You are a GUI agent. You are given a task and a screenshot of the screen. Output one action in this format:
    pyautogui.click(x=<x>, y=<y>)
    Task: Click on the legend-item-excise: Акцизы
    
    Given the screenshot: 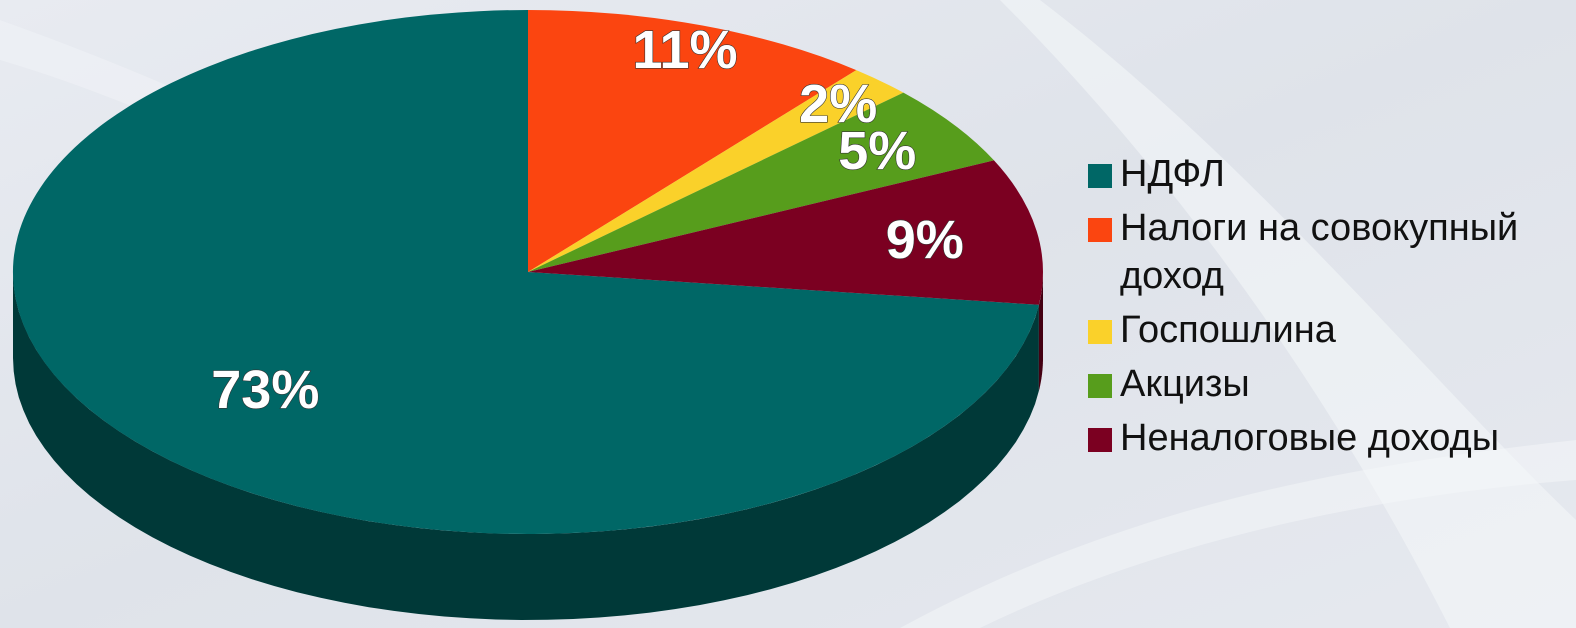 What is the action you would take?
    pyautogui.click(x=1330, y=384)
    